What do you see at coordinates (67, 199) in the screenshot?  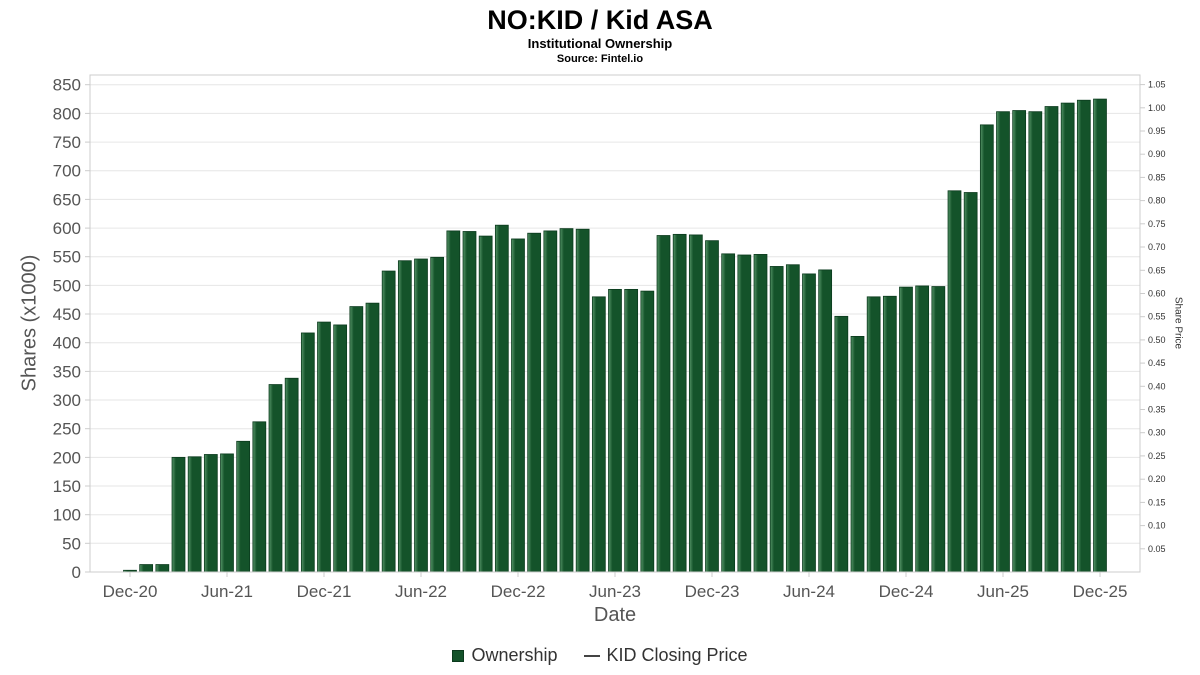 I see `svg-text: 650` at bounding box center [67, 199].